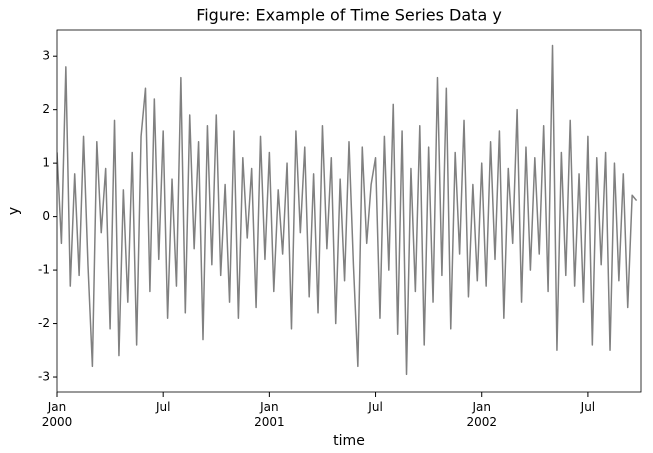 The width and height of the screenshot is (653, 453). I want to click on y-tick-label: 1, so click(46, 163).